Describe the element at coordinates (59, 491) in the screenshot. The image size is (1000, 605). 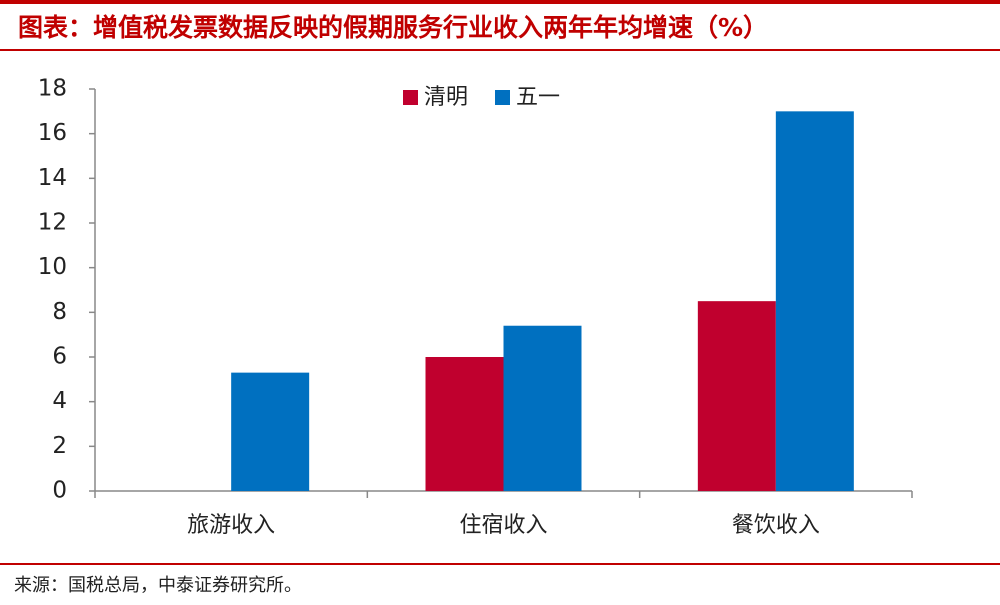
I see `y-tick-label: 0` at that location.